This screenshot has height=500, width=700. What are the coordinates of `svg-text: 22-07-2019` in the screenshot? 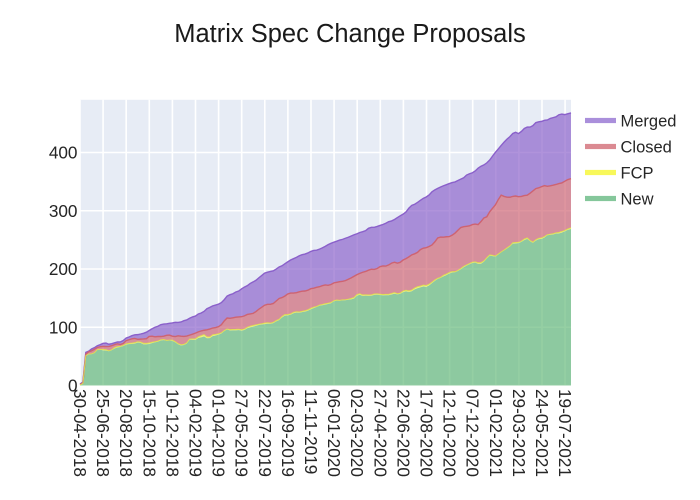 It's located at (265, 433).